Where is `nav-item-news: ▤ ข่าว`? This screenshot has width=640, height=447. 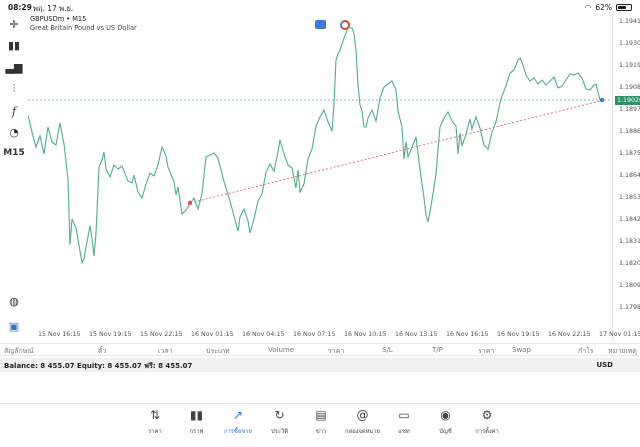 nav-item-news: ▤ ข่าว is located at coordinates (321, 422).